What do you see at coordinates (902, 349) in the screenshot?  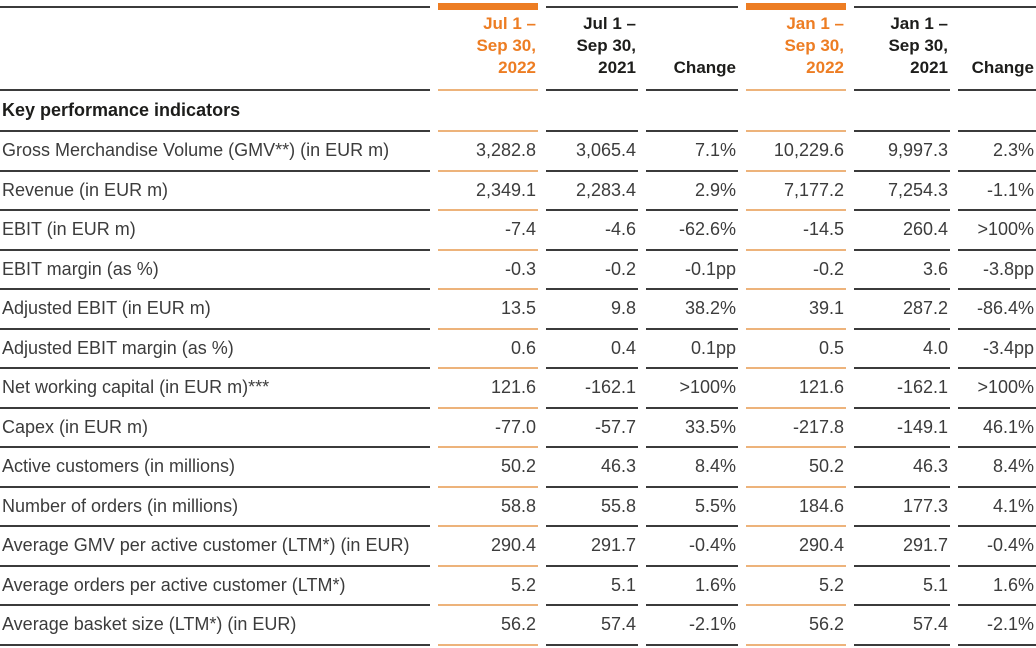 I see `cell-9m-2021: 4.0` at bounding box center [902, 349].